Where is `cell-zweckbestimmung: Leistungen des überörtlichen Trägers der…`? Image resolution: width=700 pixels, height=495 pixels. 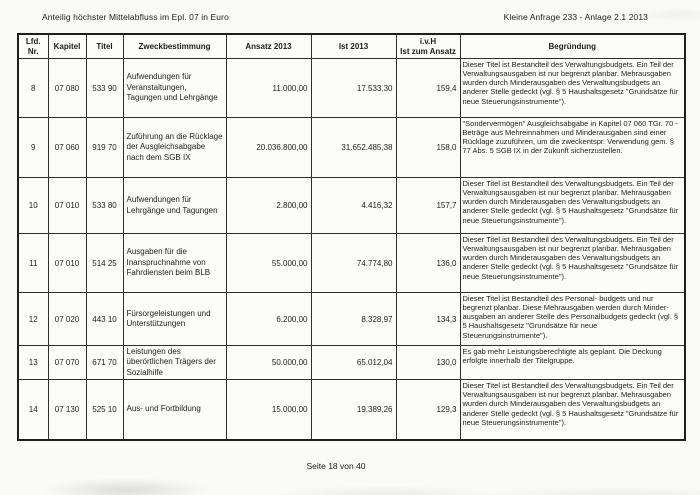 cell-zweckbestimmung: Leistungen des überörtlichen Trägers der… is located at coordinates (174, 362).